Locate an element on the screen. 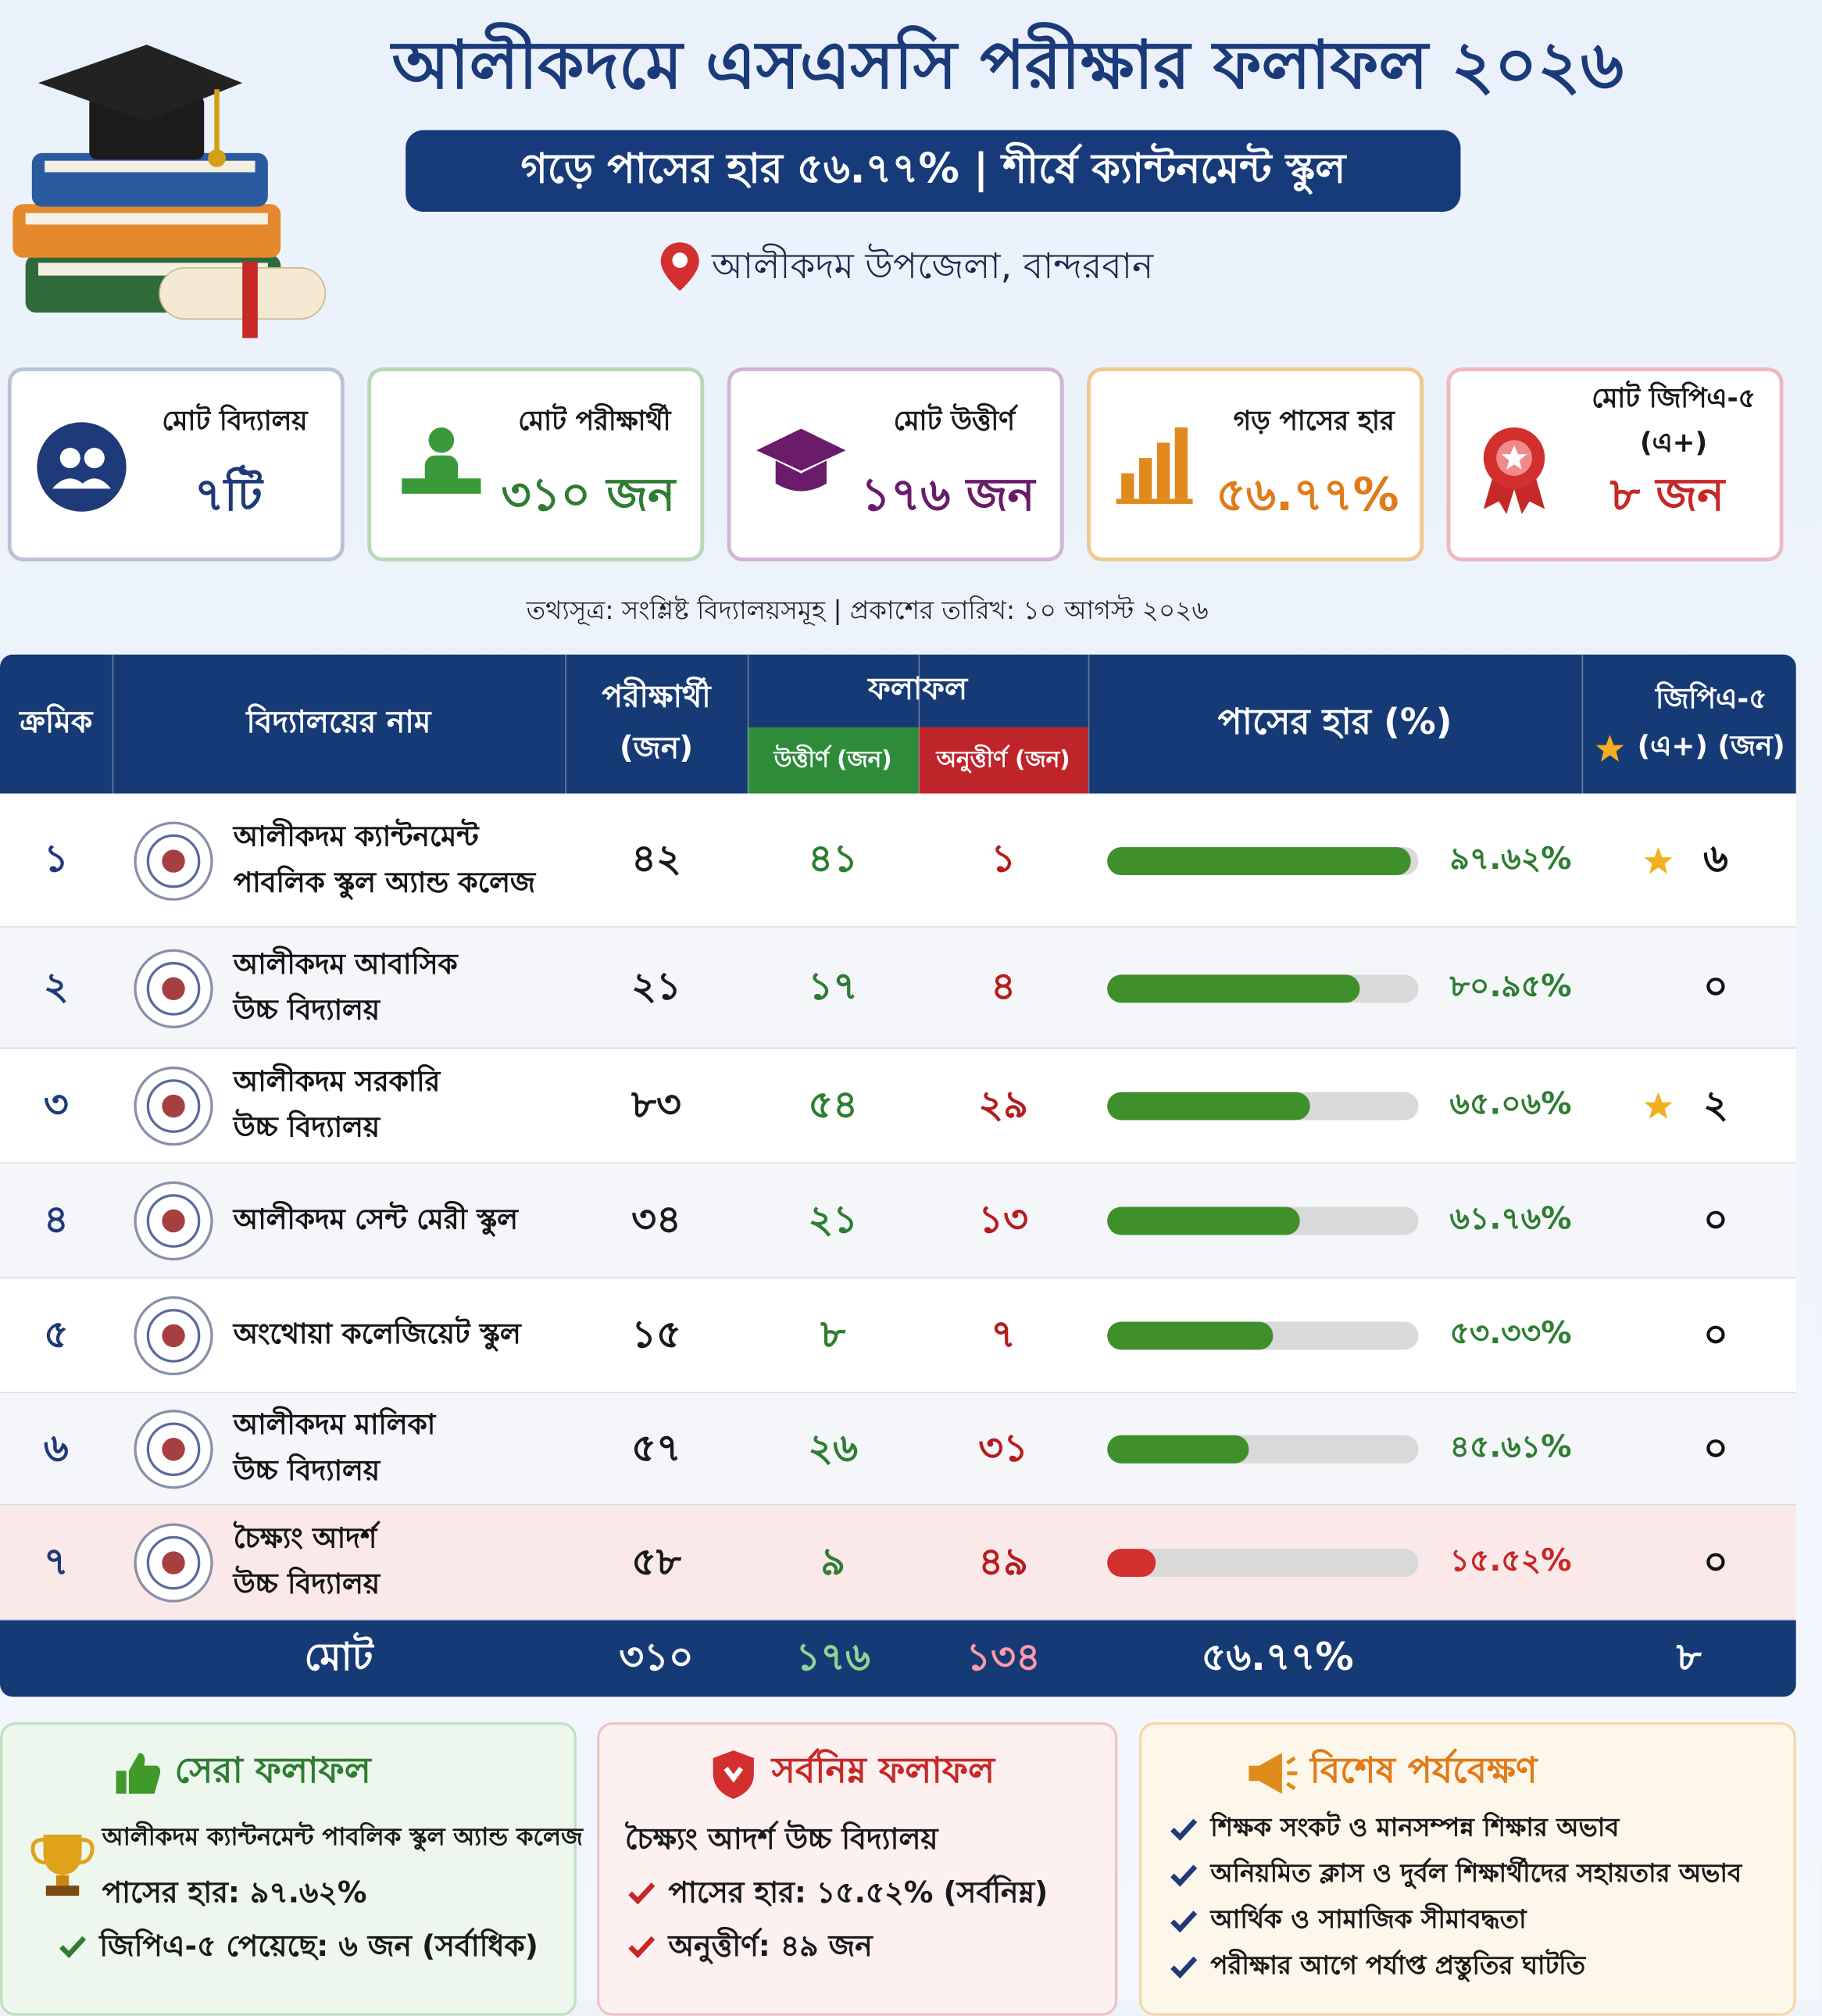 This screenshot has height=2016, width=1822. box-title: সর্বনিম্ন ফলাফল is located at coordinates (883, 1769).